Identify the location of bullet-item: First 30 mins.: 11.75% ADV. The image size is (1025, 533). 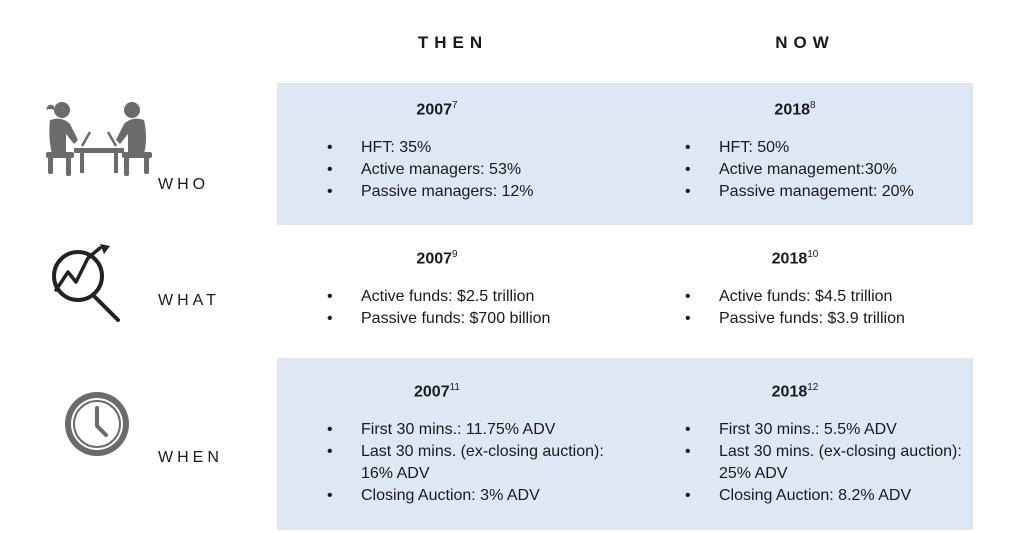
(479, 430).